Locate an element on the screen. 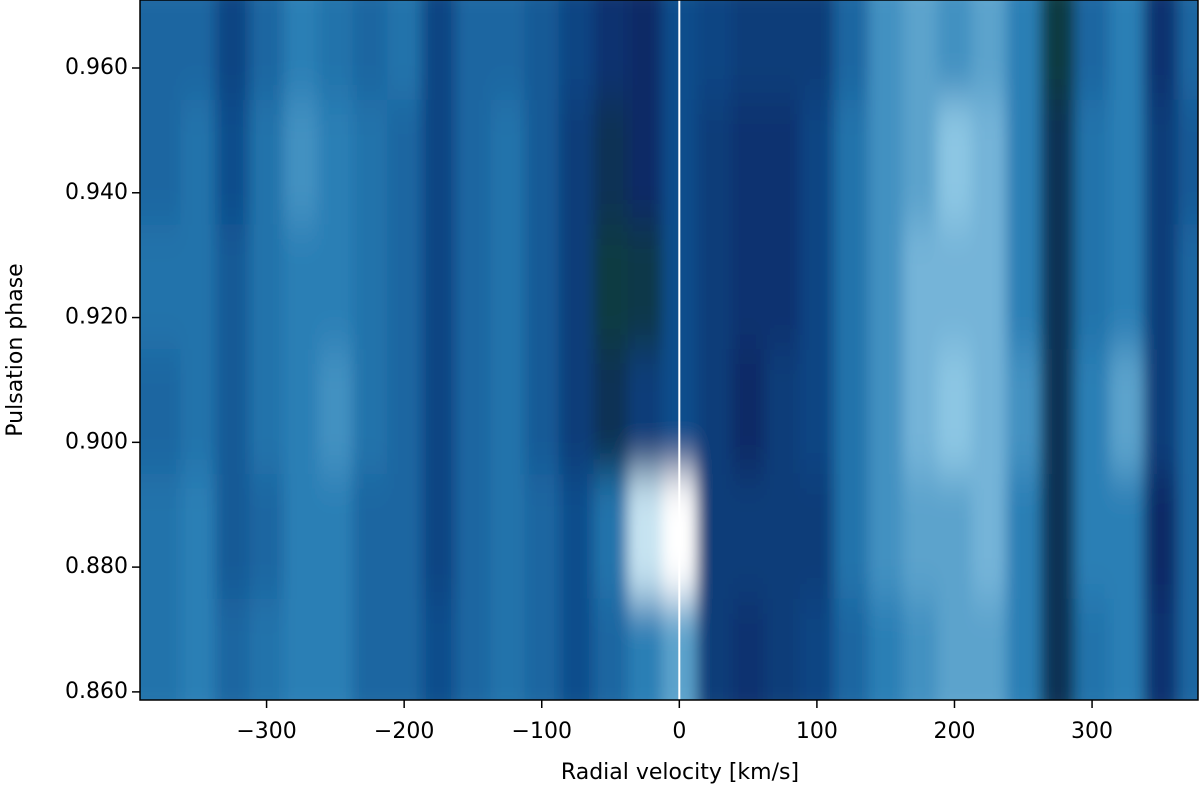 This screenshot has height=789, width=1200. x-tick-label: 300 is located at coordinates (1092, 731).